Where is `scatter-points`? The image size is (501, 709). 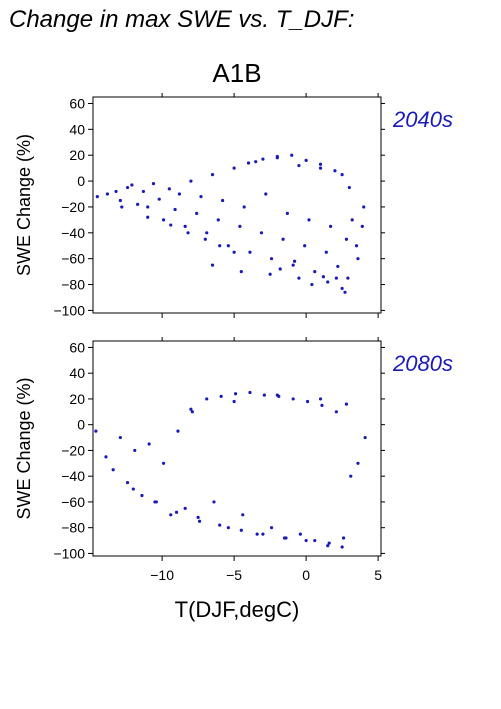
scatter-points is located at coordinates (230, 223).